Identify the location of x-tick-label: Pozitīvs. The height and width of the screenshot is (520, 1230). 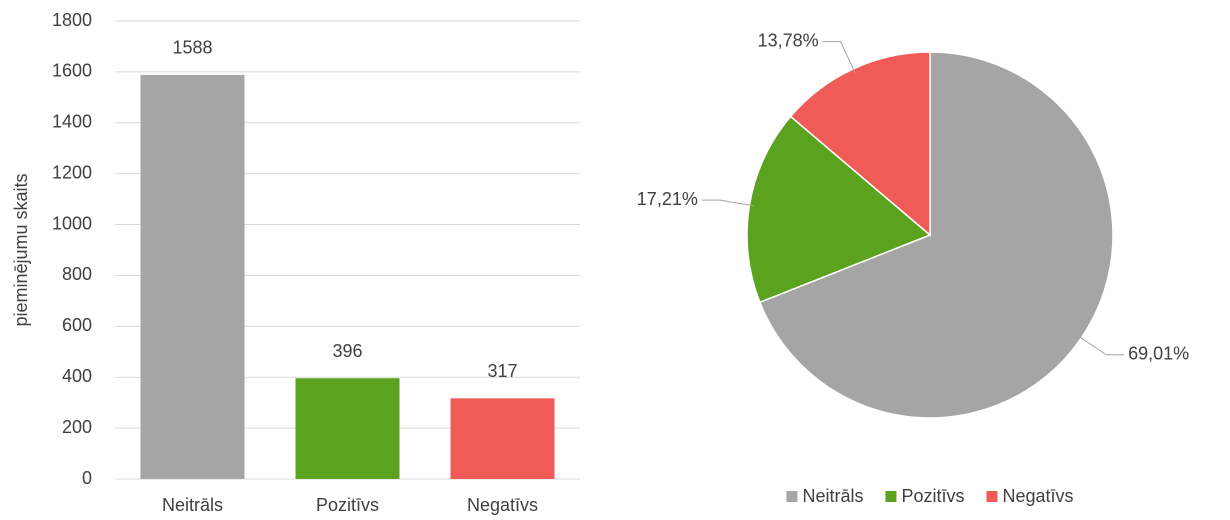
(347, 505).